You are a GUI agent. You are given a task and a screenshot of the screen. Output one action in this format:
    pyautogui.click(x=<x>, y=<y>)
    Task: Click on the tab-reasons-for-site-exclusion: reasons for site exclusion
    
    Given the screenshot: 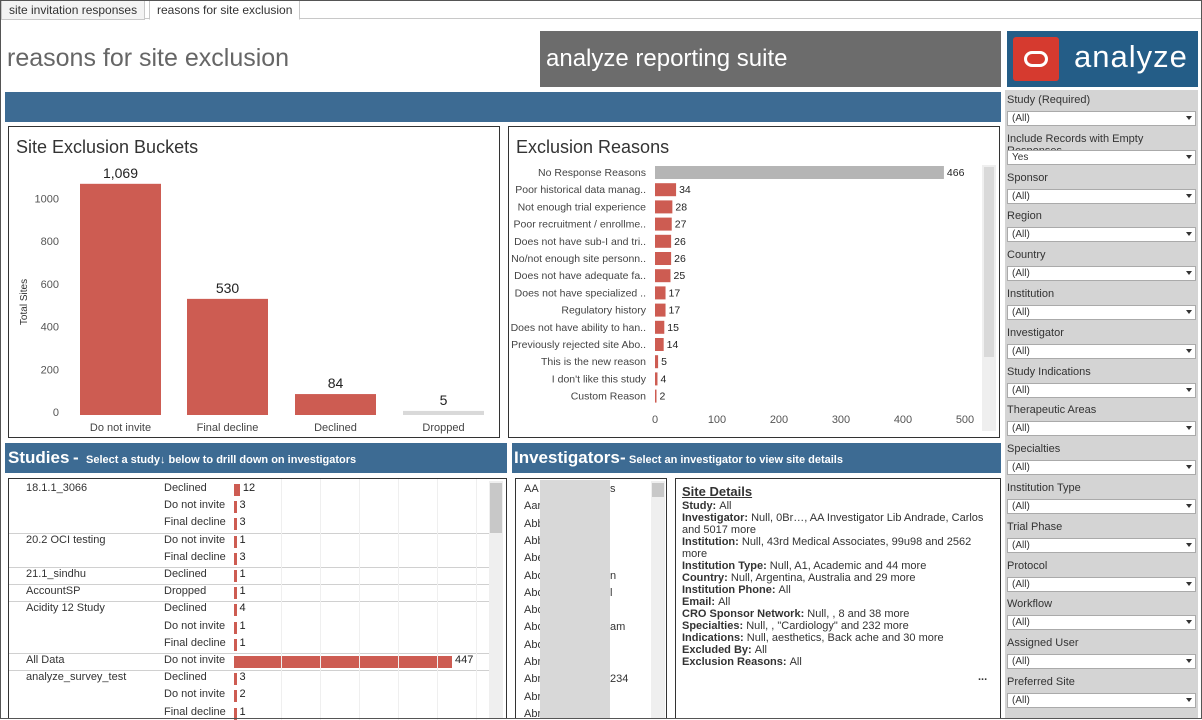 What is the action you would take?
    pyautogui.click(x=225, y=10)
    